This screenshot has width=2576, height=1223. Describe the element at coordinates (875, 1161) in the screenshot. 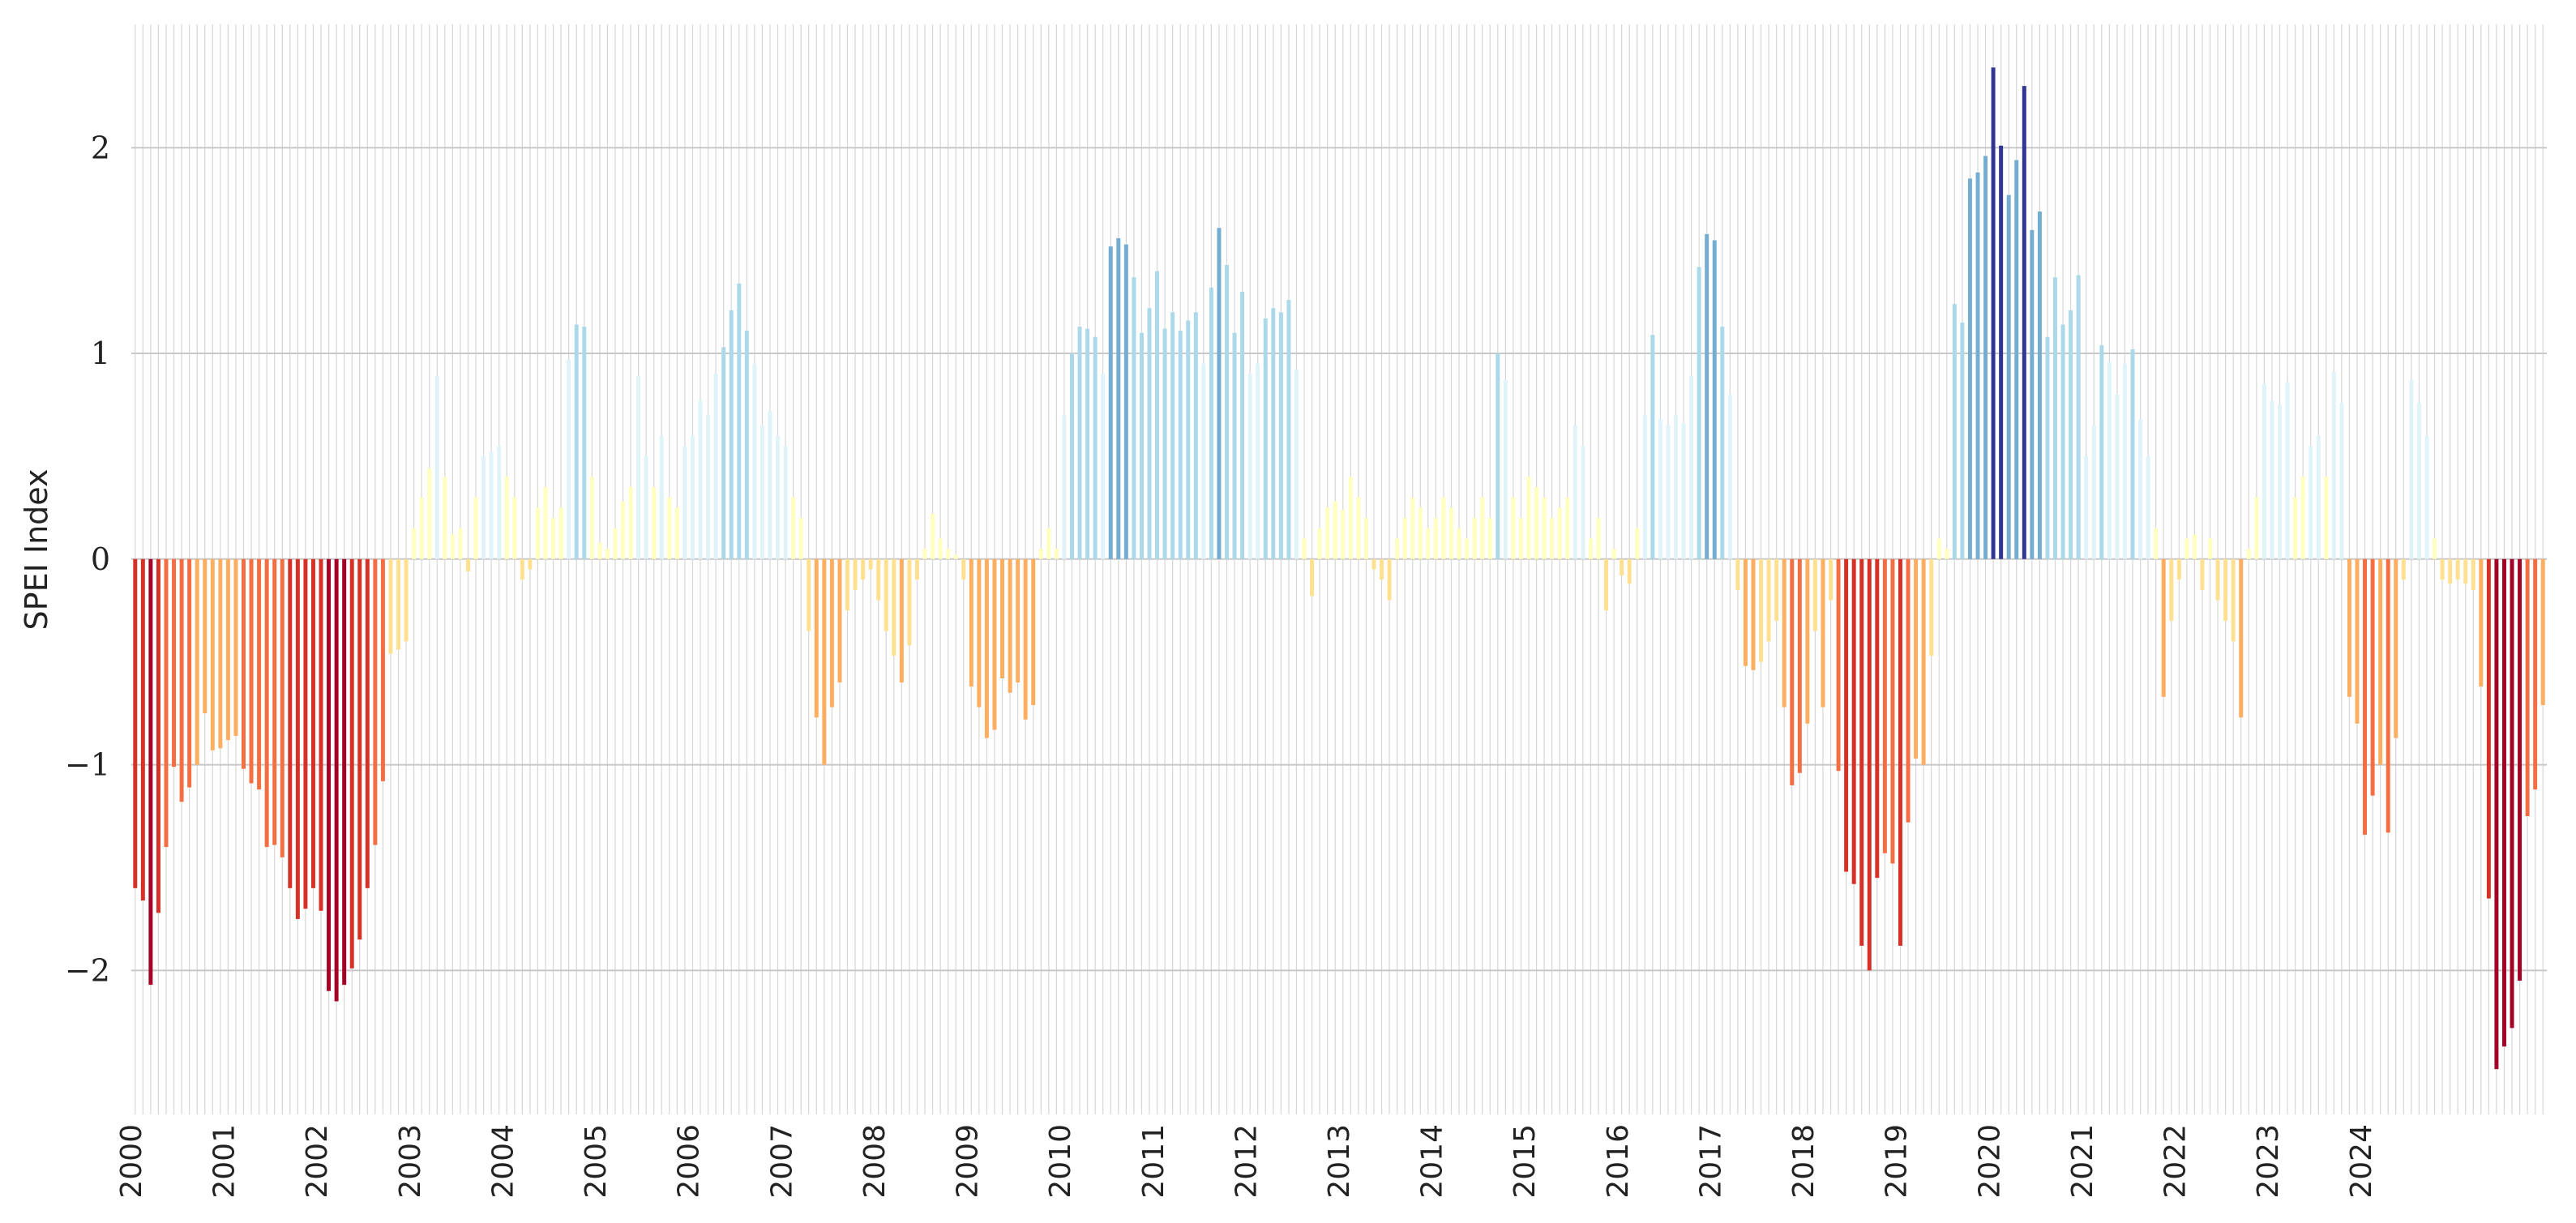

I see `x-tick-label: 2008` at that location.